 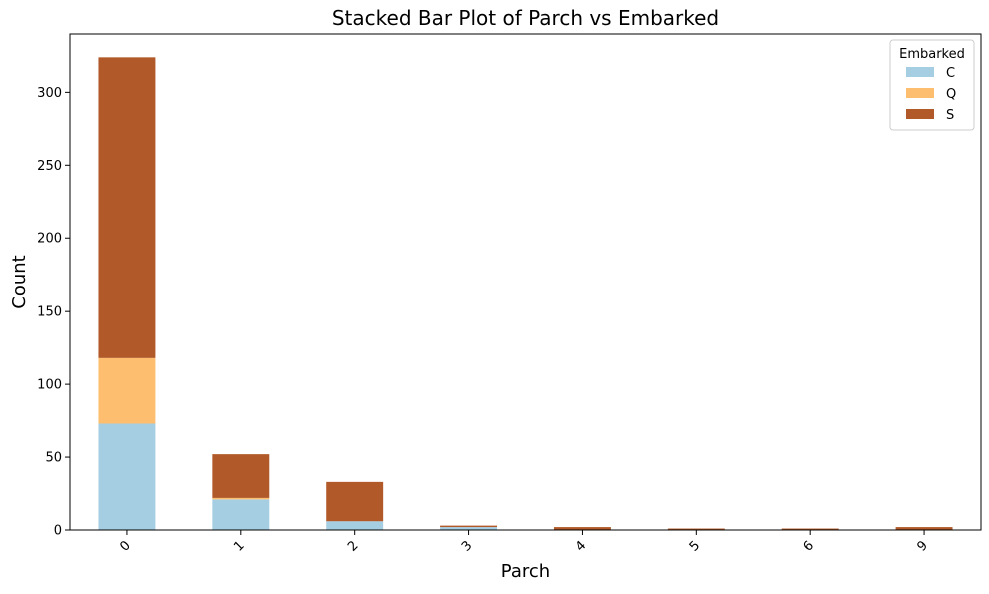 I want to click on x-tick-label: 9, so click(x=922, y=546).